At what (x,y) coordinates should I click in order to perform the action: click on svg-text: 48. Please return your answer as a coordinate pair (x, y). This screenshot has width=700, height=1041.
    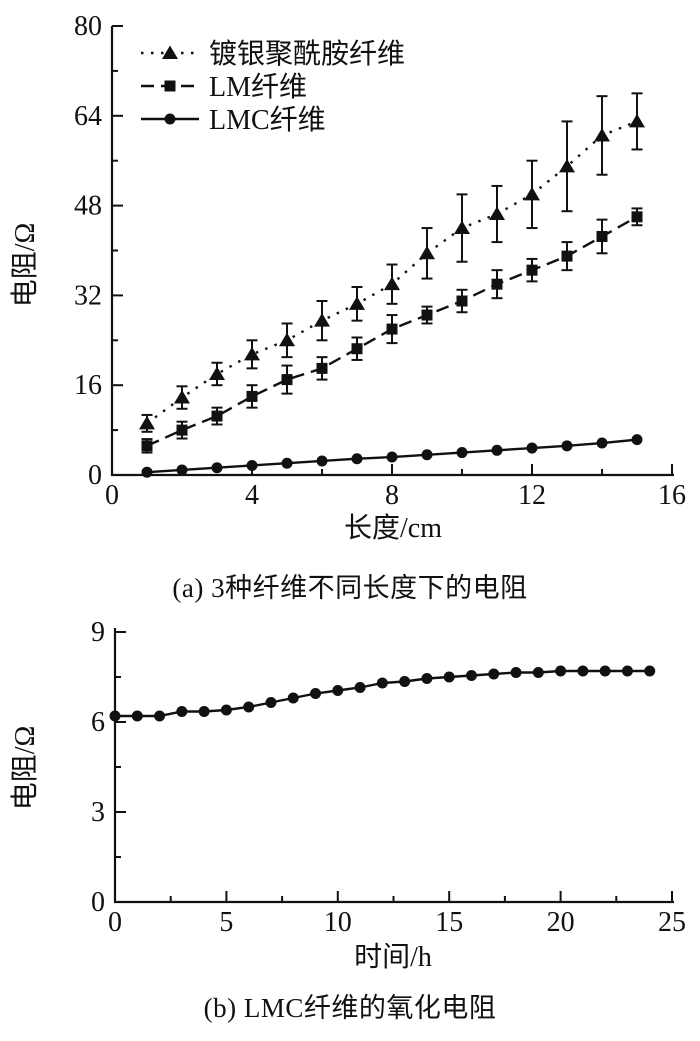
    Looking at the image, I should click on (88, 206).